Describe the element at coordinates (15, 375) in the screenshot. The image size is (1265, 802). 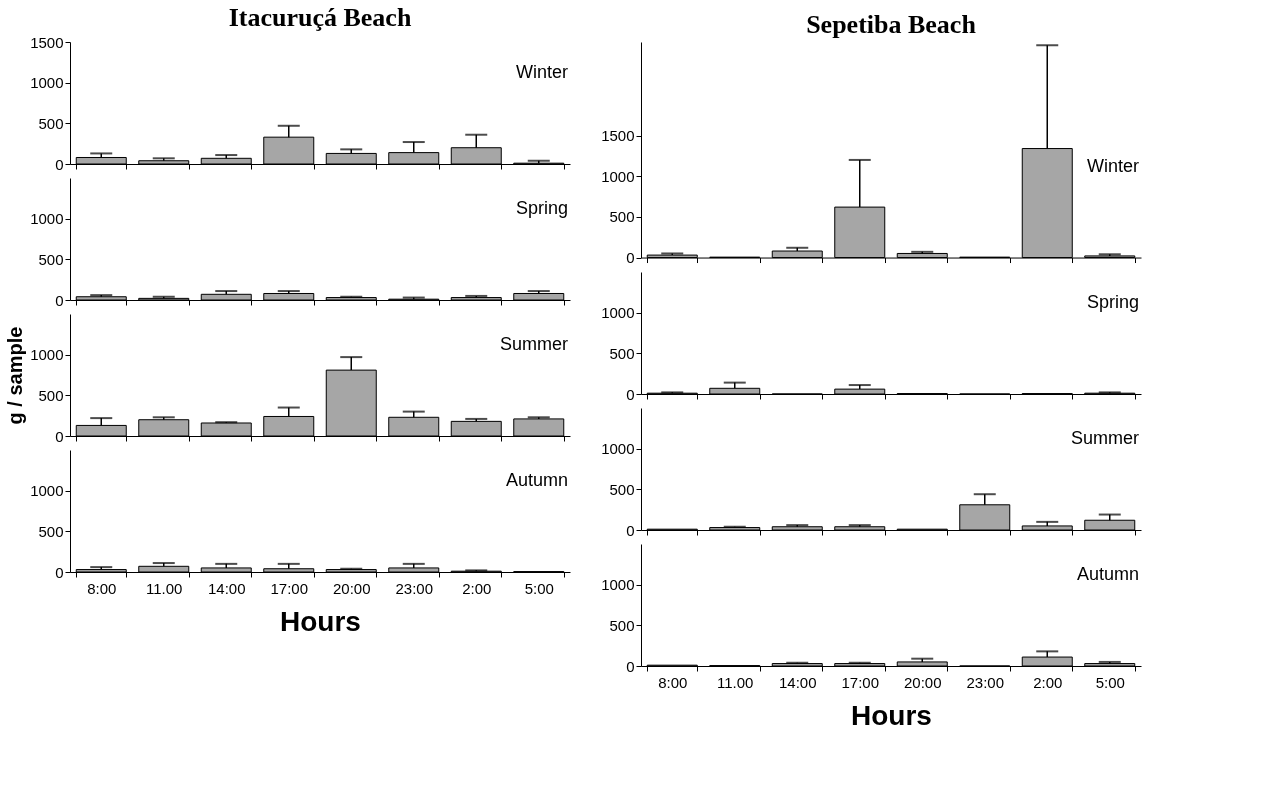
I see `y-axis-title: g / sample` at that location.